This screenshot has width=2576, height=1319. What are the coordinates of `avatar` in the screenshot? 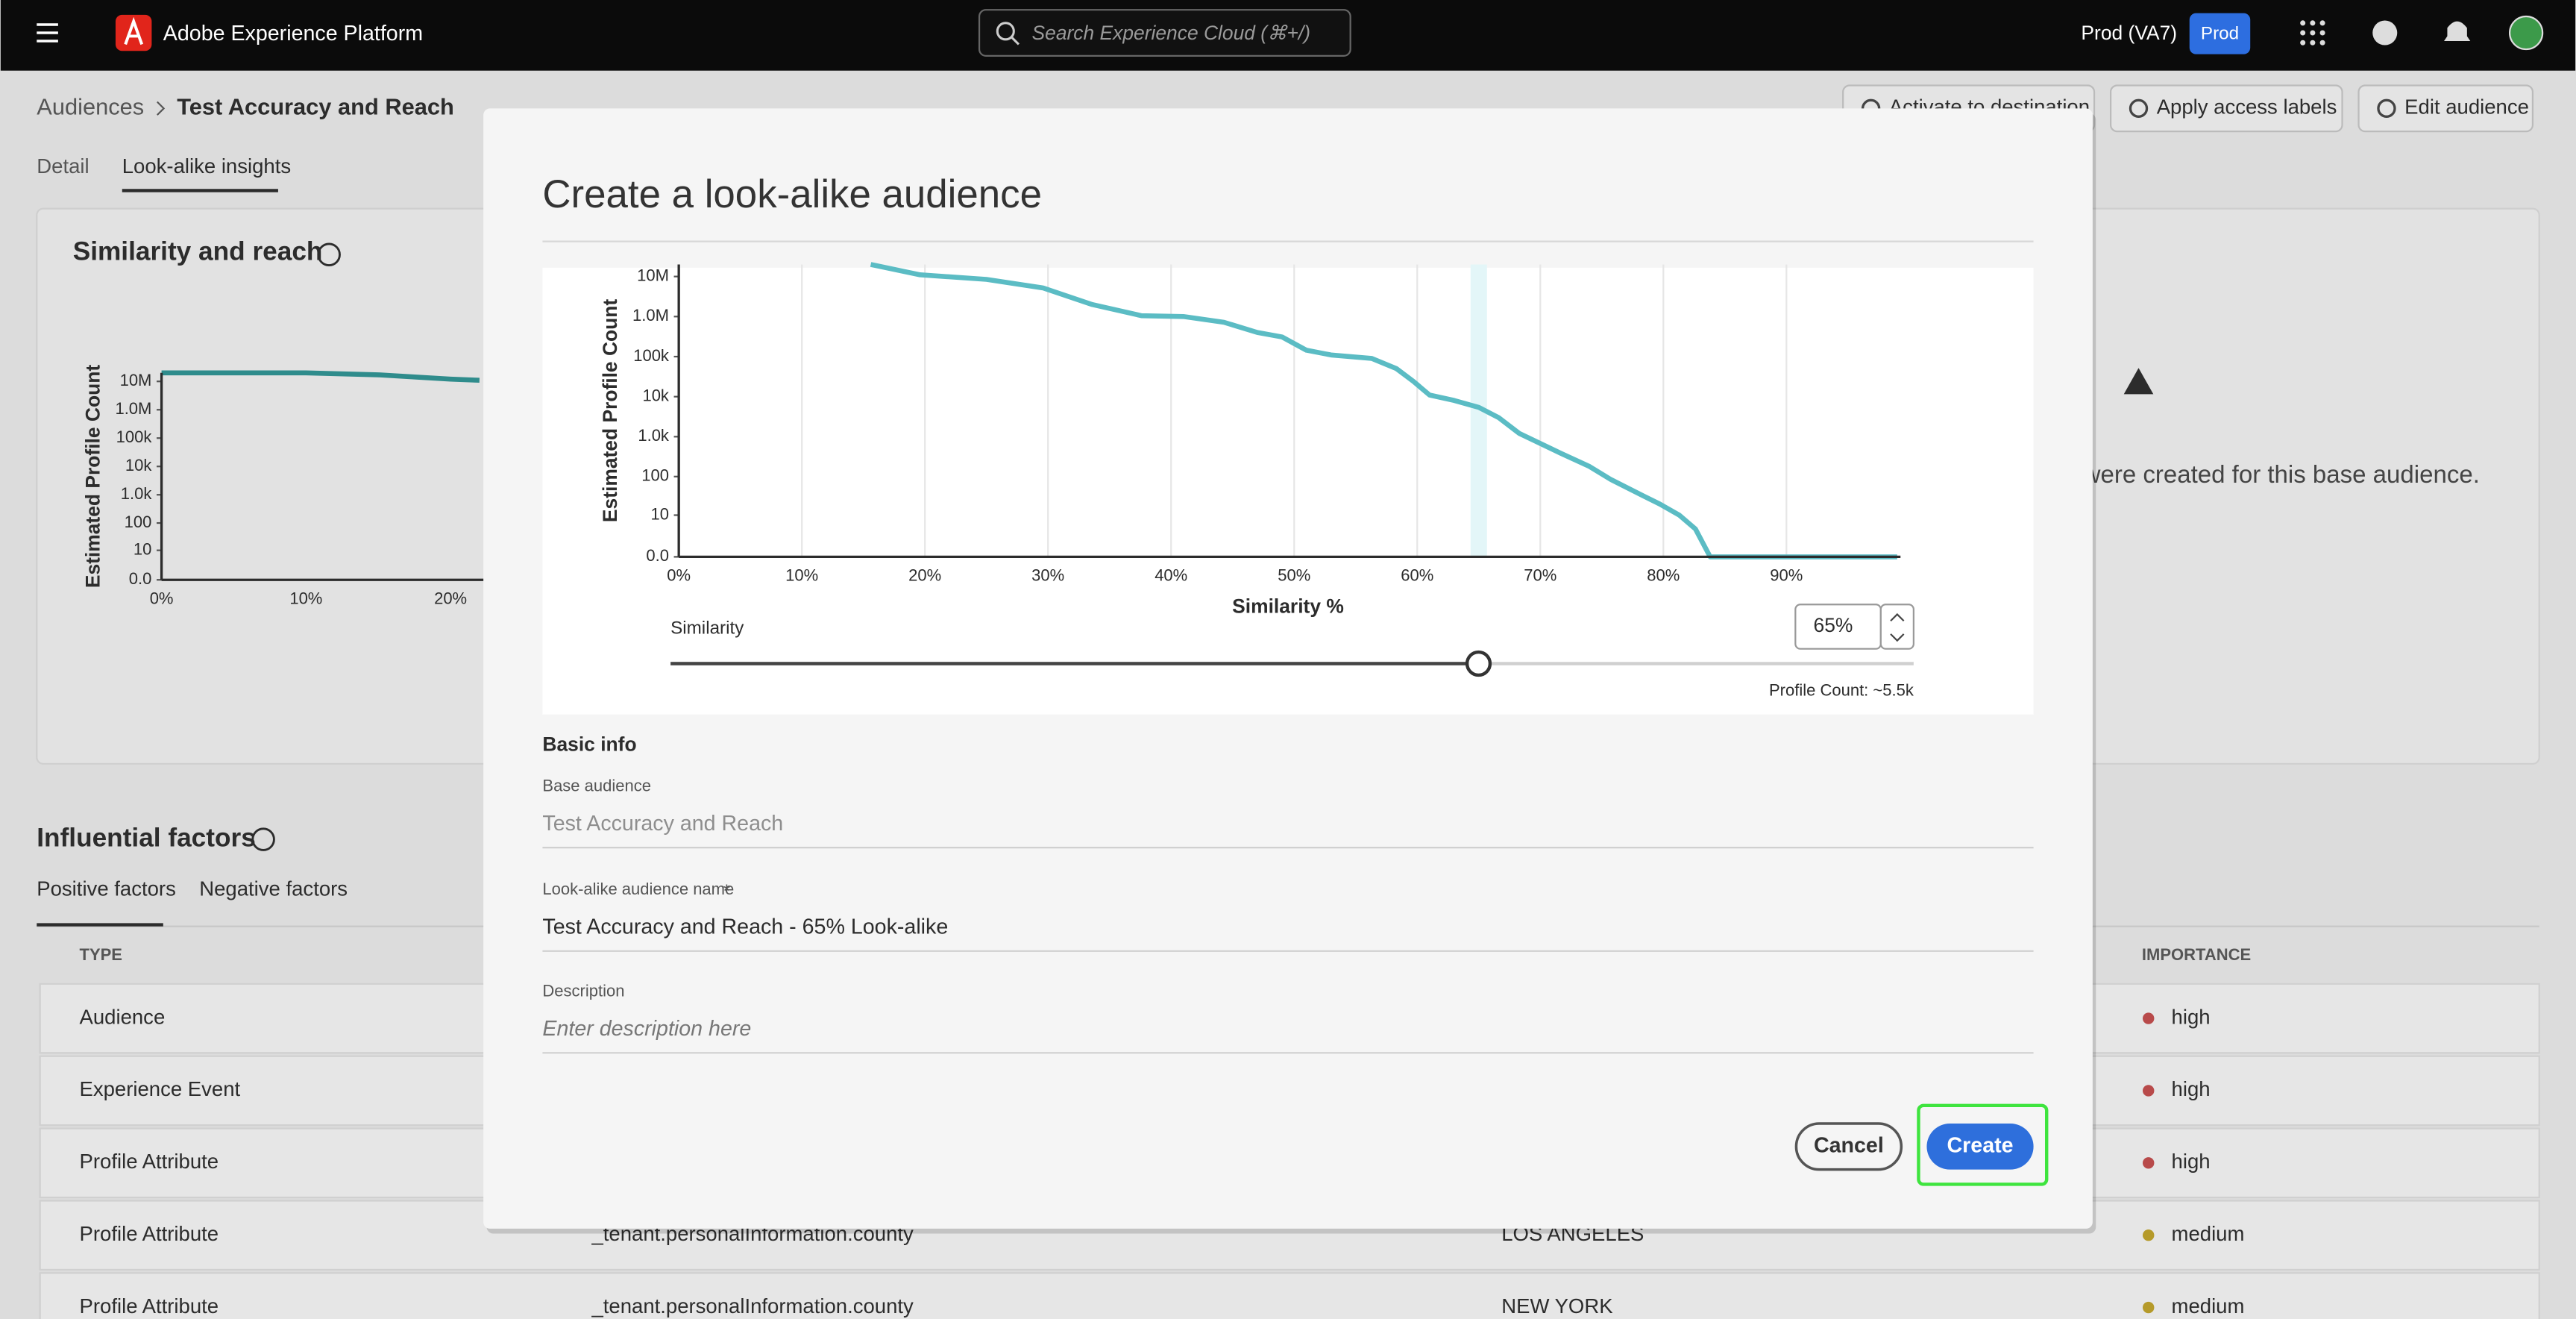 It's located at (2526, 33).